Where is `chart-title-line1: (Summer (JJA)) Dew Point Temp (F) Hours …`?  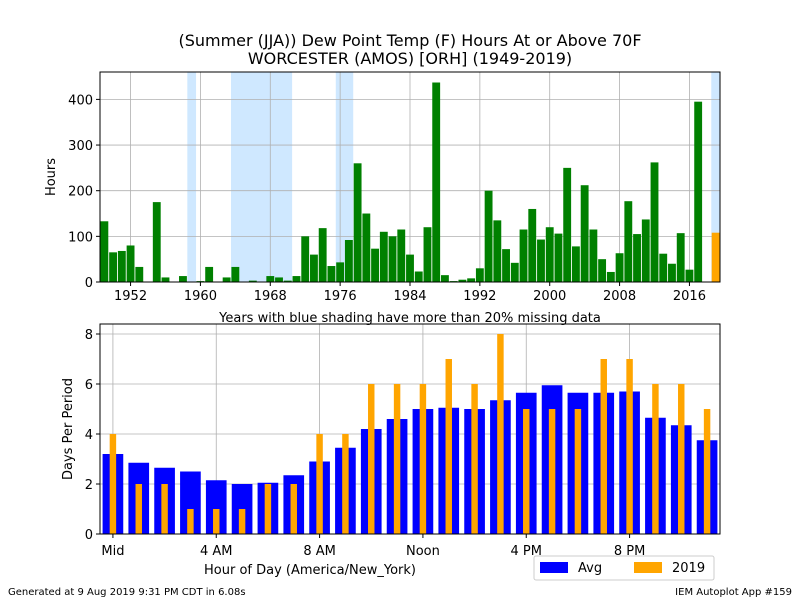
chart-title-line1: (Summer (JJA)) Dew Point Temp (F) Hours … is located at coordinates (409, 40).